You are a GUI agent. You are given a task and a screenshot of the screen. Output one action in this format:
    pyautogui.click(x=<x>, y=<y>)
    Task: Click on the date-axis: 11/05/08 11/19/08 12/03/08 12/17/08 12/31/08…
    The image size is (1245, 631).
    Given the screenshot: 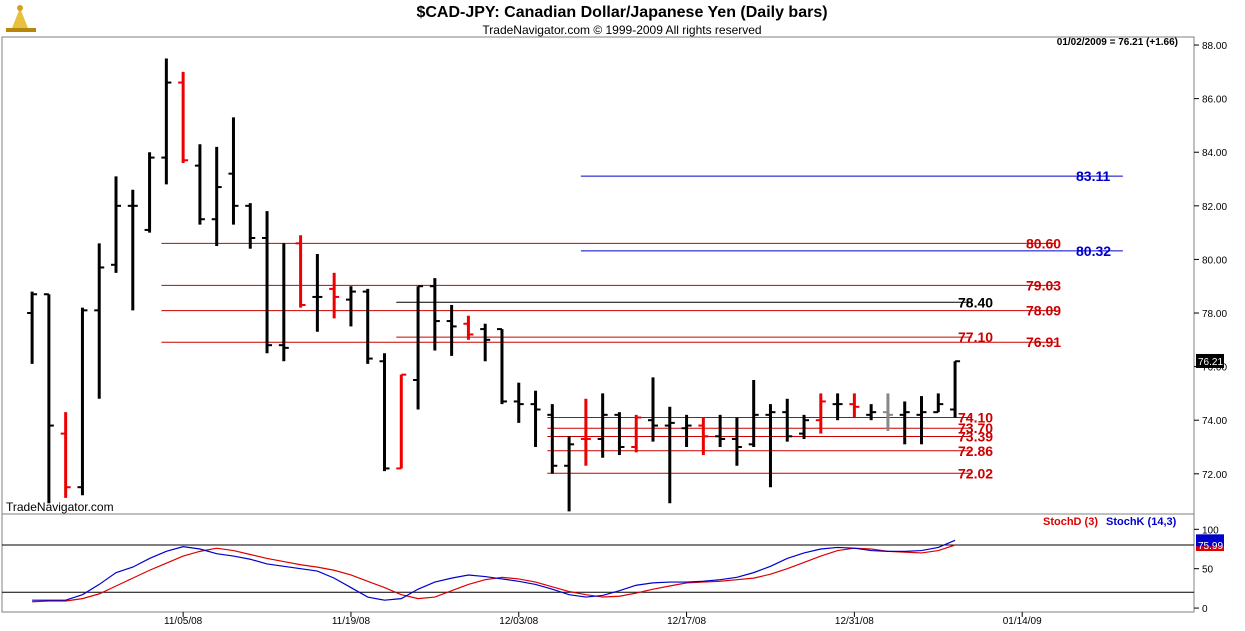 What is the action you would take?
    pyautogui.click(x=603, y=619)
    